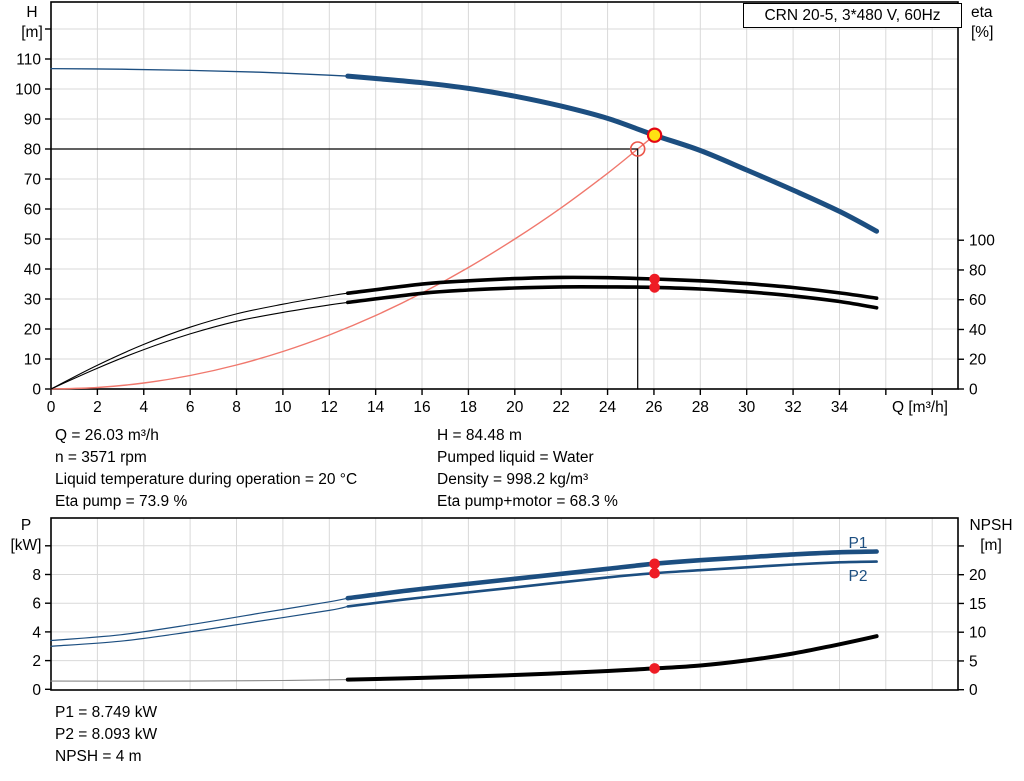 The height and width of the screenshot is (781, 1024). Describe the element at coordinates (973, 661) in the screenshot. I see `tick-label: 5` at that location.